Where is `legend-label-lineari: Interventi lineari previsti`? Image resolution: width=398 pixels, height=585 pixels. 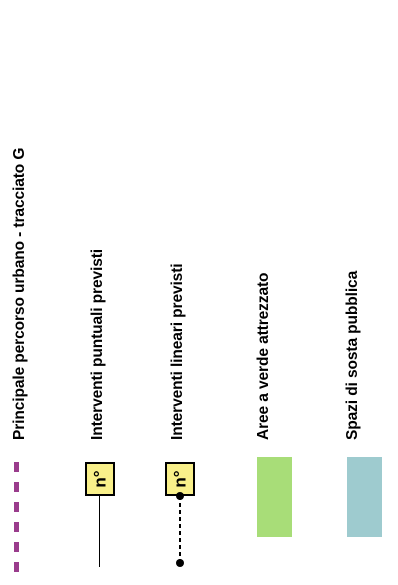 legend-label-lineari: Interventi lineari previsti is located at coordinates (177, 351).